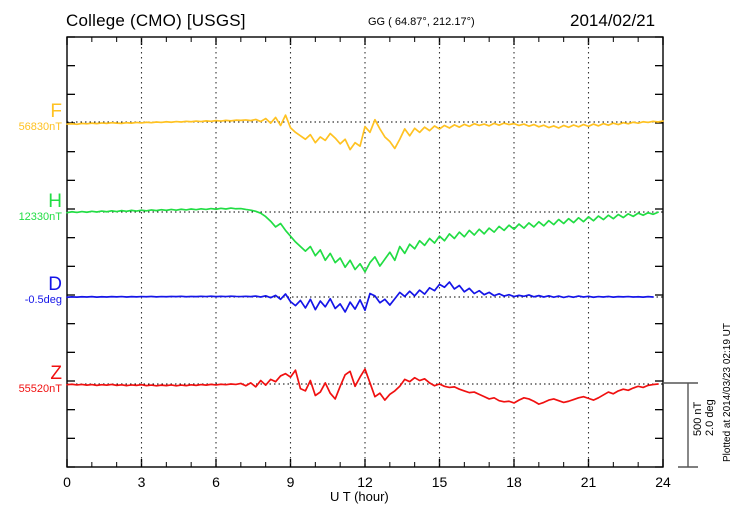 The height and width of the screenshot is (520, 730). Describe the element at coordinates (613, 20) in the screenshot. I see `observation-date: 2014/02/21` at that location.